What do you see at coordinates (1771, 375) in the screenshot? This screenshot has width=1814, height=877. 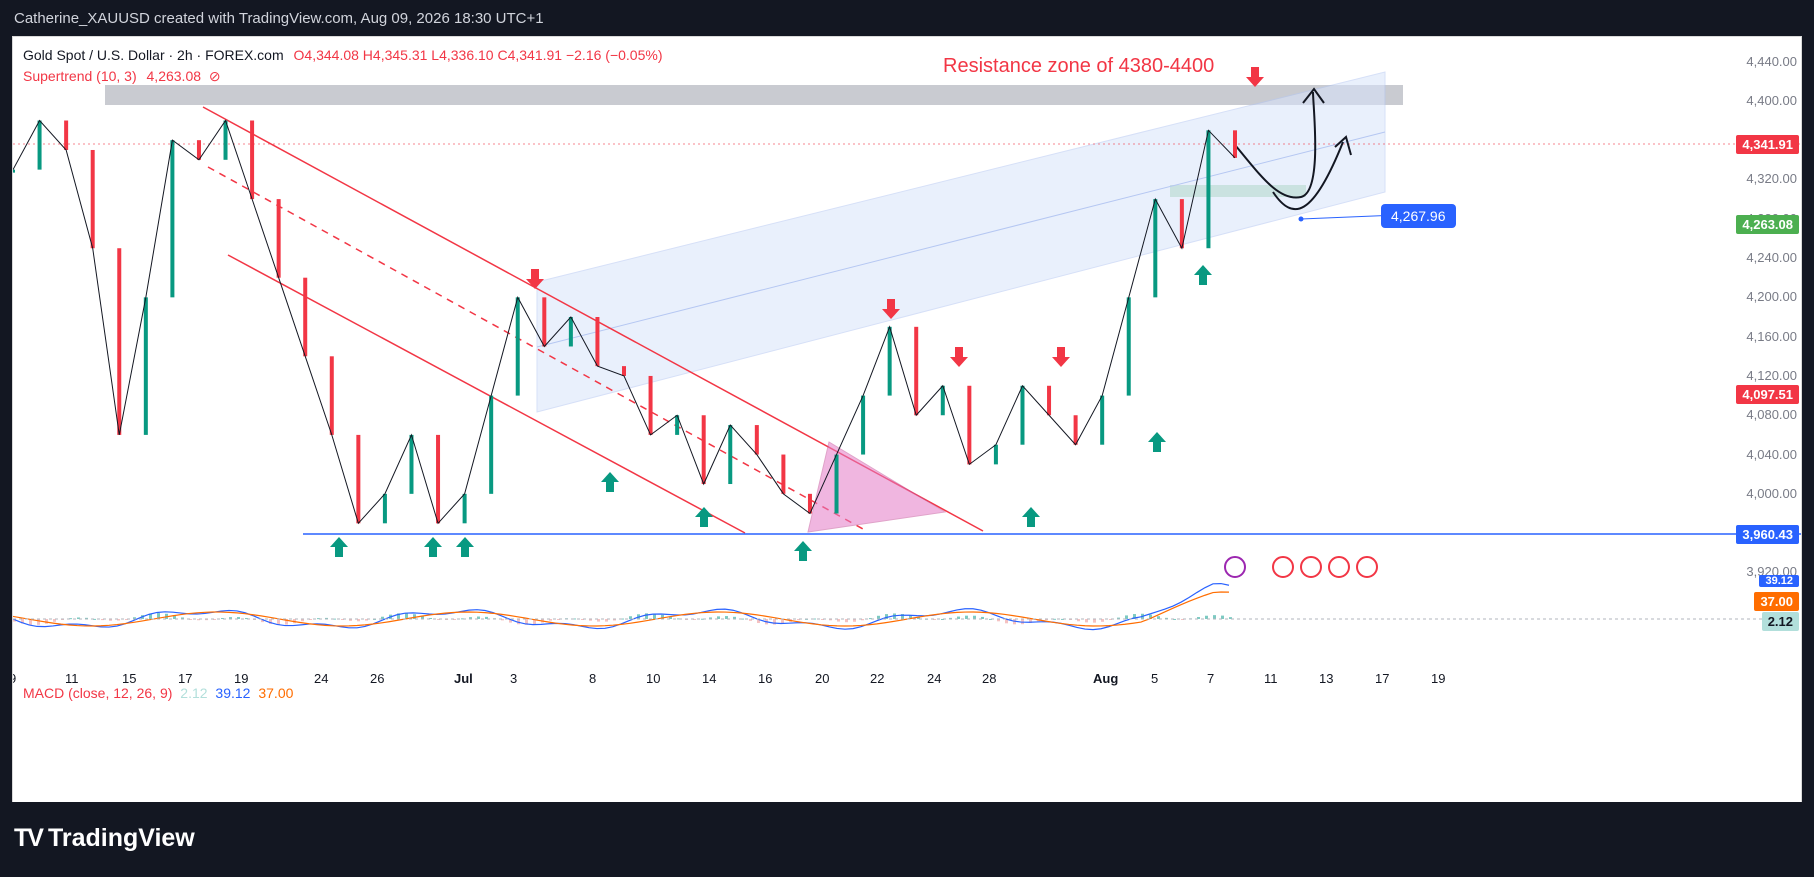 I see `price-tick-label: 4,120.00` at bounding box center [1771, 375].